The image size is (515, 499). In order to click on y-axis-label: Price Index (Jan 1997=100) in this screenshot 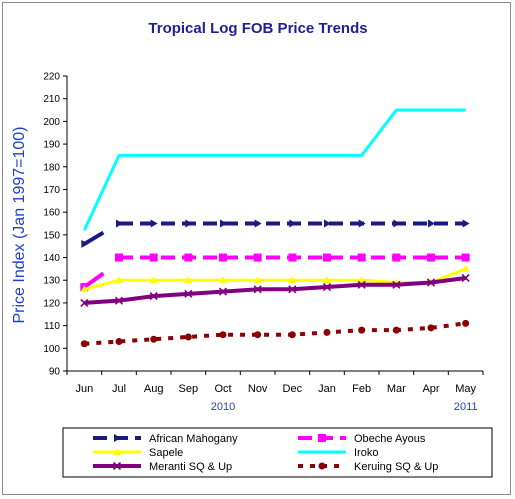, I will do `click(19, 224)`.